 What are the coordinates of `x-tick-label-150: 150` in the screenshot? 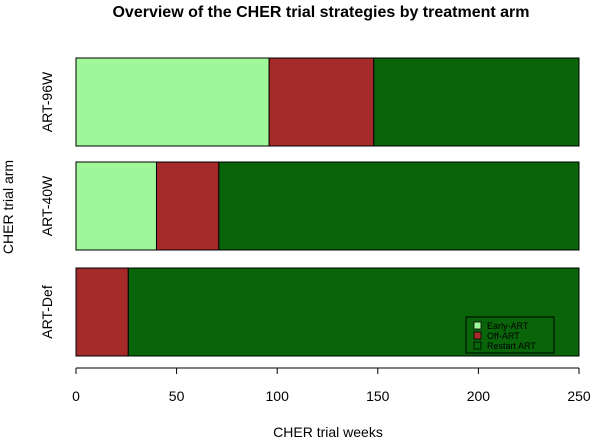 It's located at (378, 396).